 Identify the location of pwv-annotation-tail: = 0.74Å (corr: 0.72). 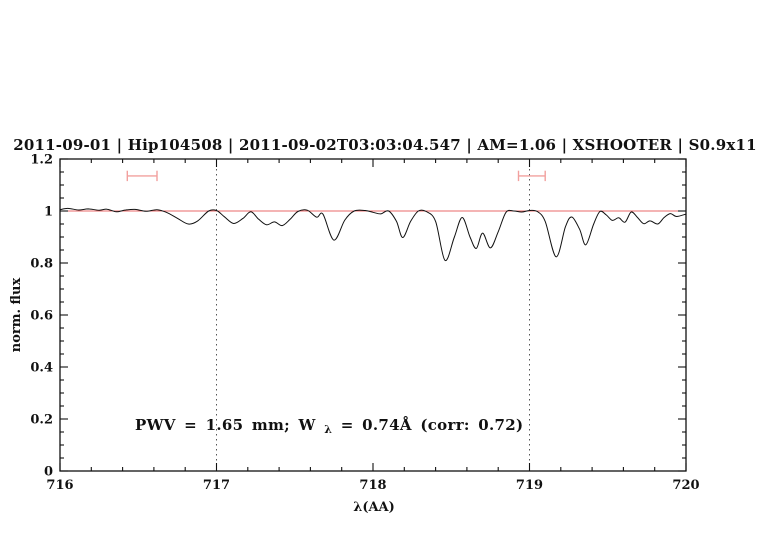
(432, 425).